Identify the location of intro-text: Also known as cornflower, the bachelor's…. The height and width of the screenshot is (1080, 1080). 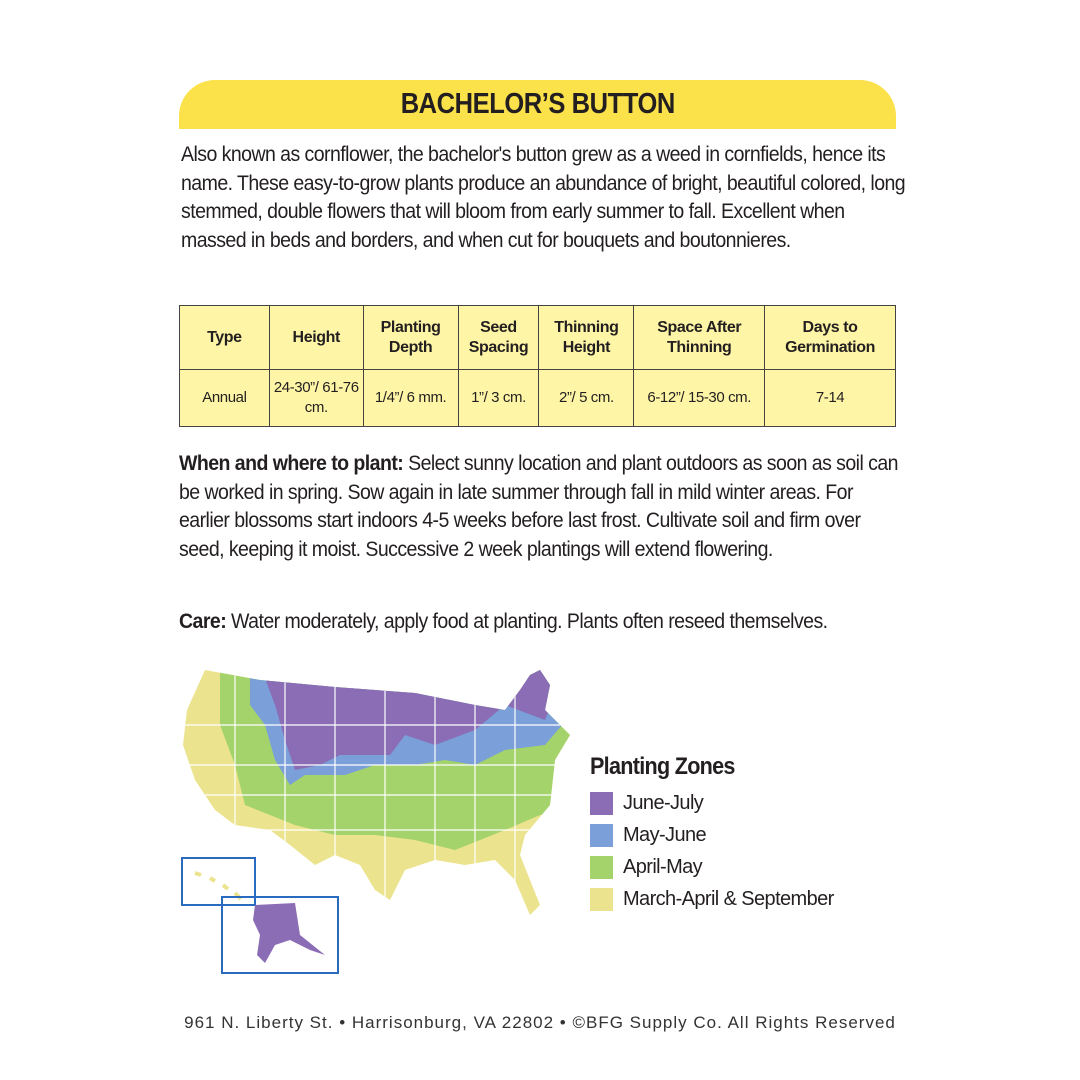
(543, 197).